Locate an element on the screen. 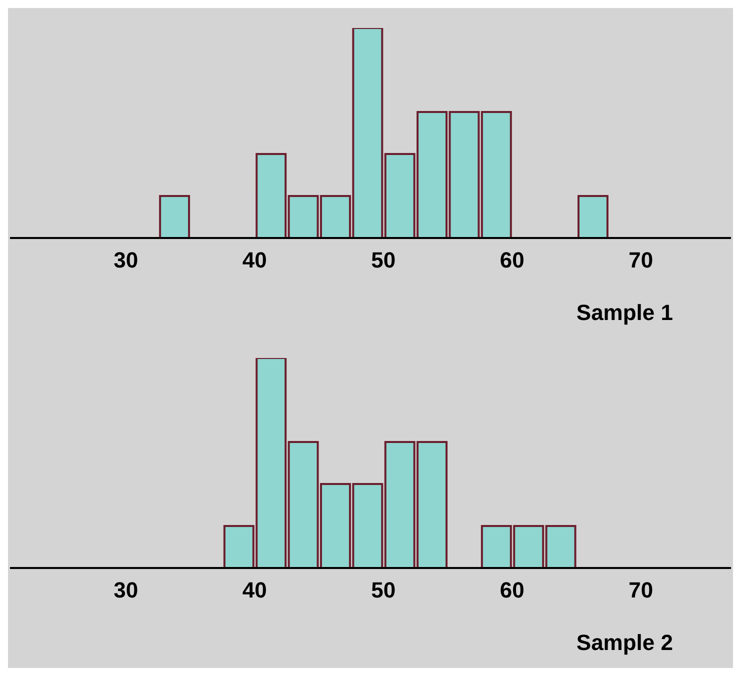  x-axis-title: Sample 2 is located at coordinates (624, 642).